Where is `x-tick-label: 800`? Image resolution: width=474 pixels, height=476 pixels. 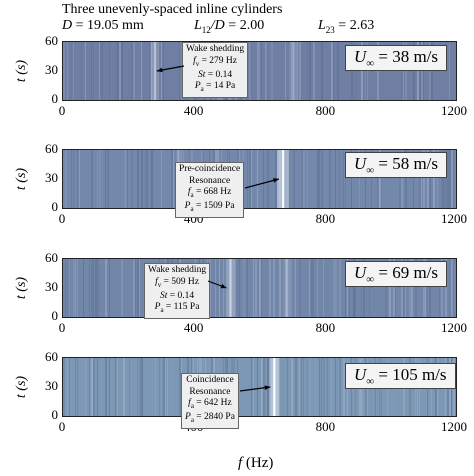
x-tick-label: 800 is located at coordinates (325, 218).